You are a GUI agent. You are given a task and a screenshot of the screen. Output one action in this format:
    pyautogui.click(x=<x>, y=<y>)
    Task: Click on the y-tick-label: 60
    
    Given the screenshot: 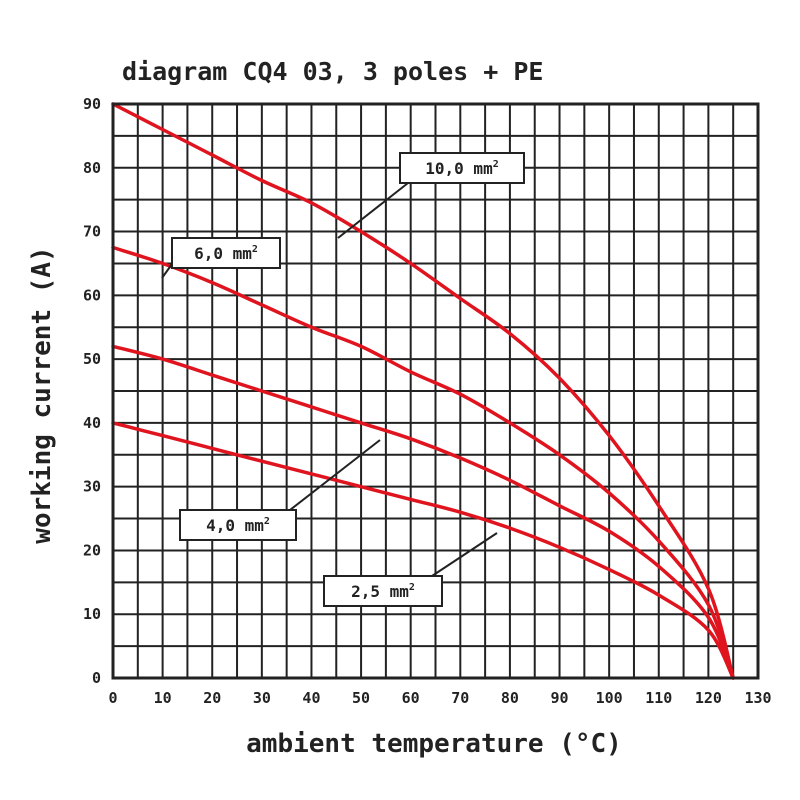 What is the action you would take?
    pyautogui.click(x=92, y=295)
    